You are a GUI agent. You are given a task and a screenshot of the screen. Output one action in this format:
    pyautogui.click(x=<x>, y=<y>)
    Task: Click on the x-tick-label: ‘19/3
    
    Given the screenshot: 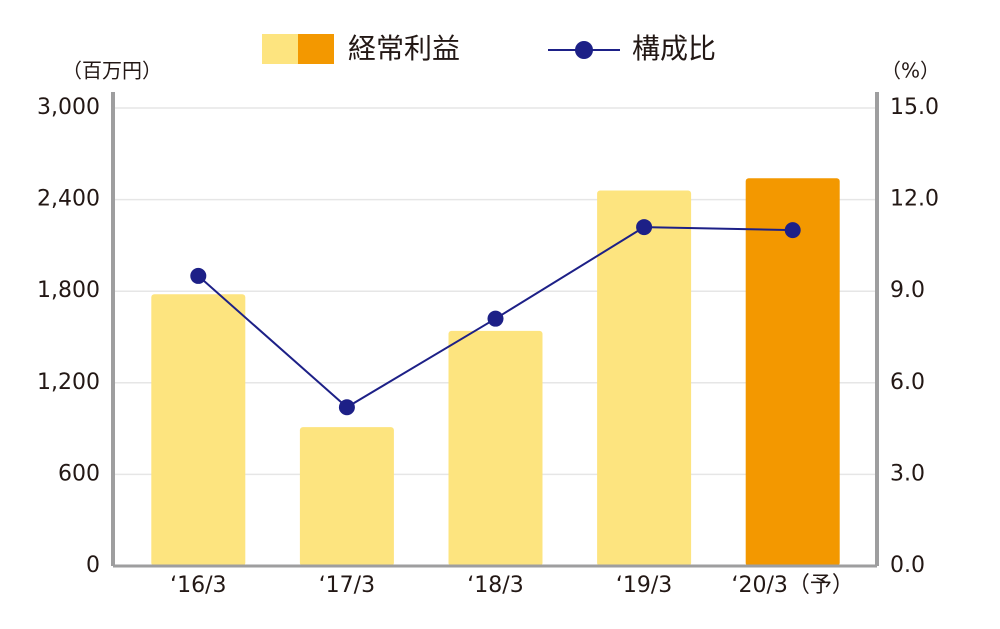 What is the action you would take?
    pyautogui.click(x=644, y=585)
    